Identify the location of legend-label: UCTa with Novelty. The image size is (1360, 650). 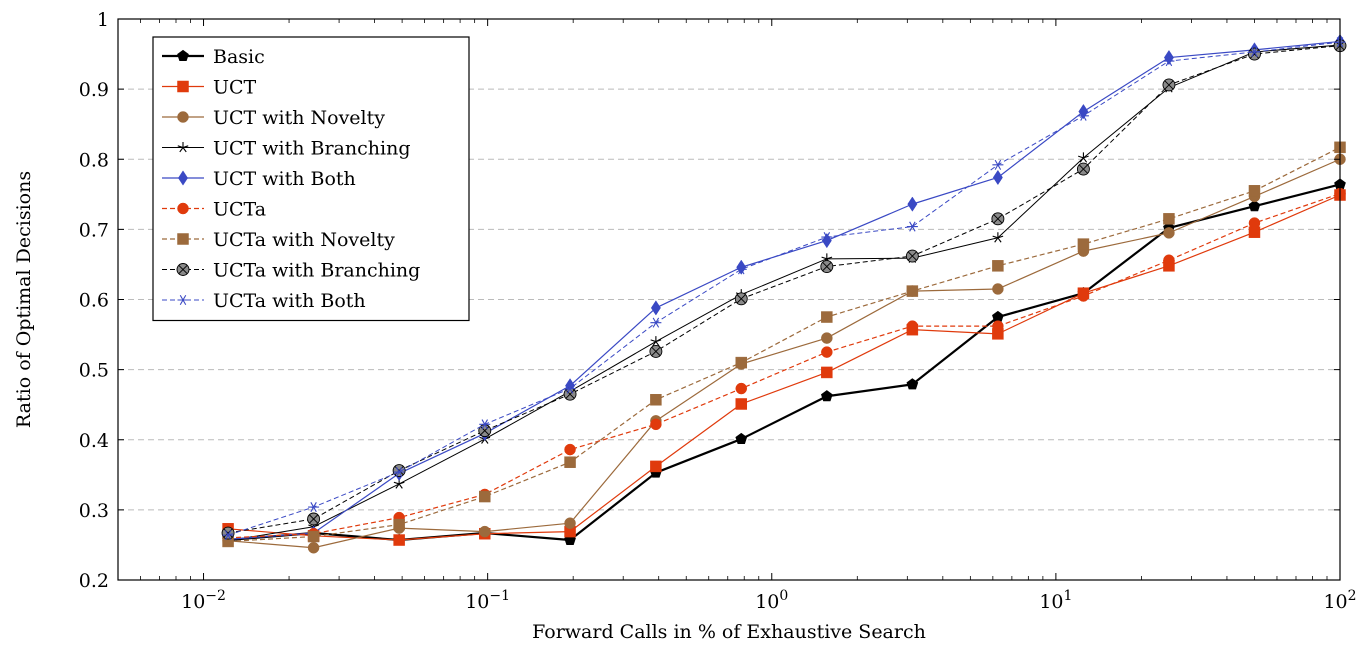
(304, 240).